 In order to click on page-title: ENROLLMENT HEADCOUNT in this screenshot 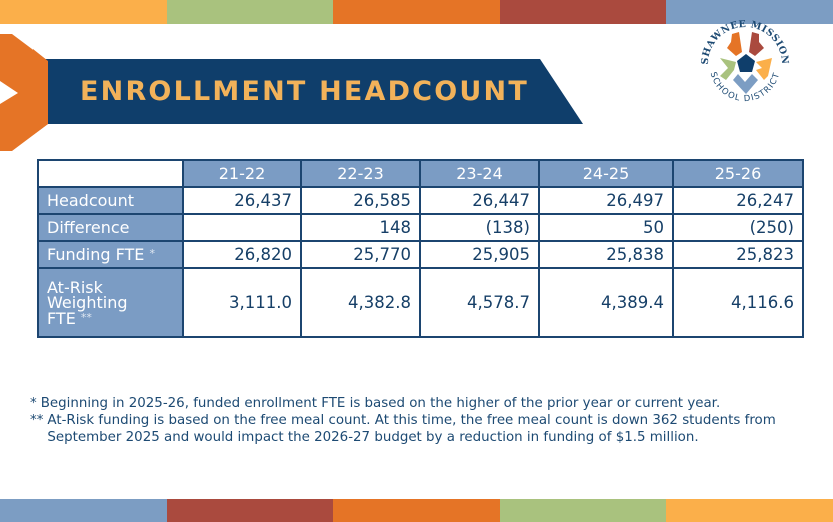, I will do `click(304, 91)`.